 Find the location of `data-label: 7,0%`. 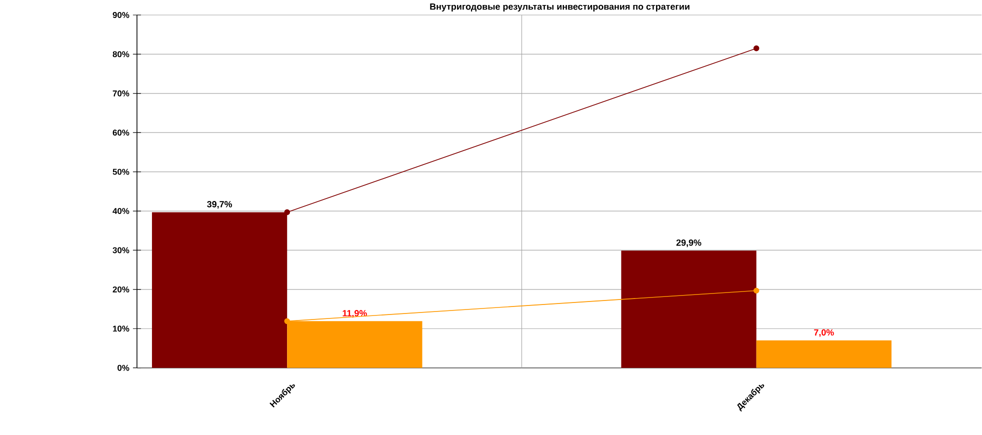

data-label: 7,0% is located at coordinates (824, 333).